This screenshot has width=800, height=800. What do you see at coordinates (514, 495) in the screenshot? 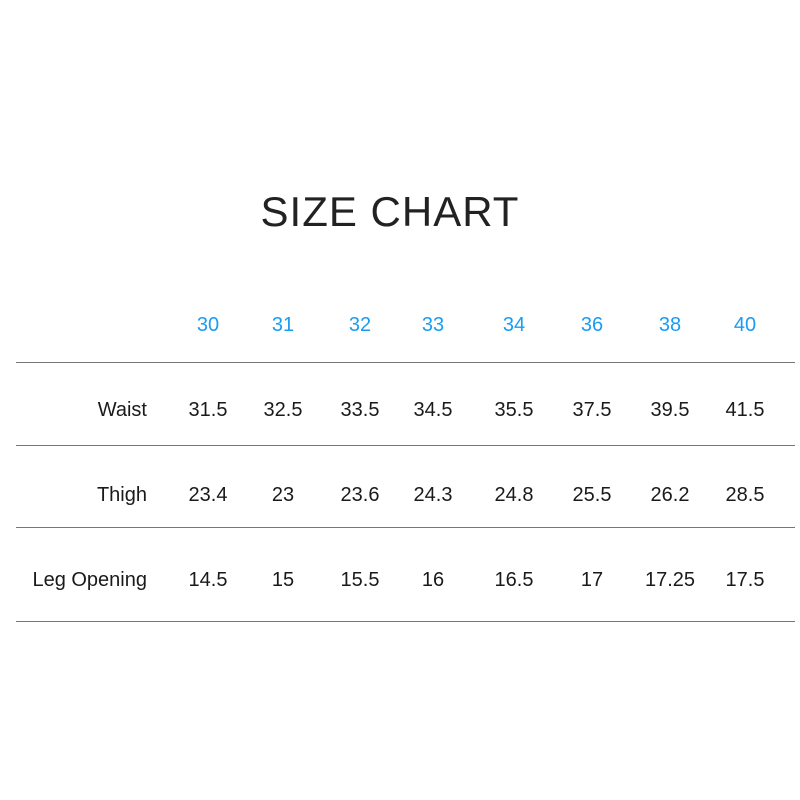
I see `table-cell: 24.8` at bounding box center [514, 495].